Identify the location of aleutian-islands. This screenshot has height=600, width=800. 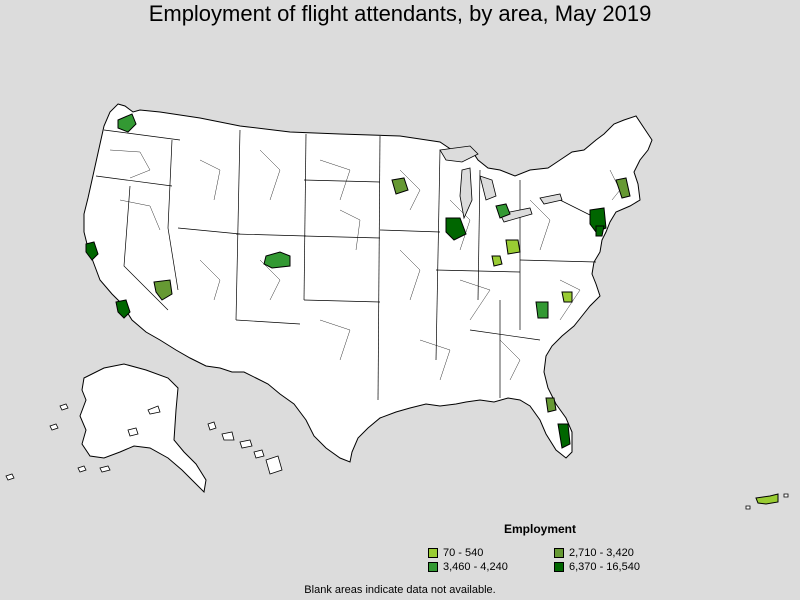
(83, 442).